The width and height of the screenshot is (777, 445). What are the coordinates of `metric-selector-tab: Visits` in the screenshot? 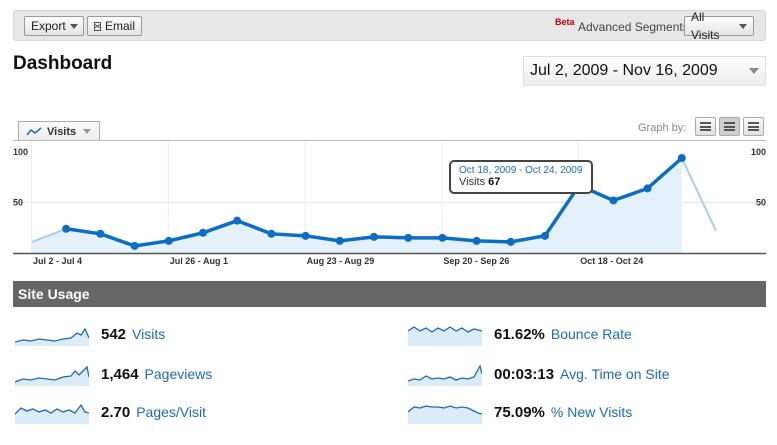 It's located at (59, 131).